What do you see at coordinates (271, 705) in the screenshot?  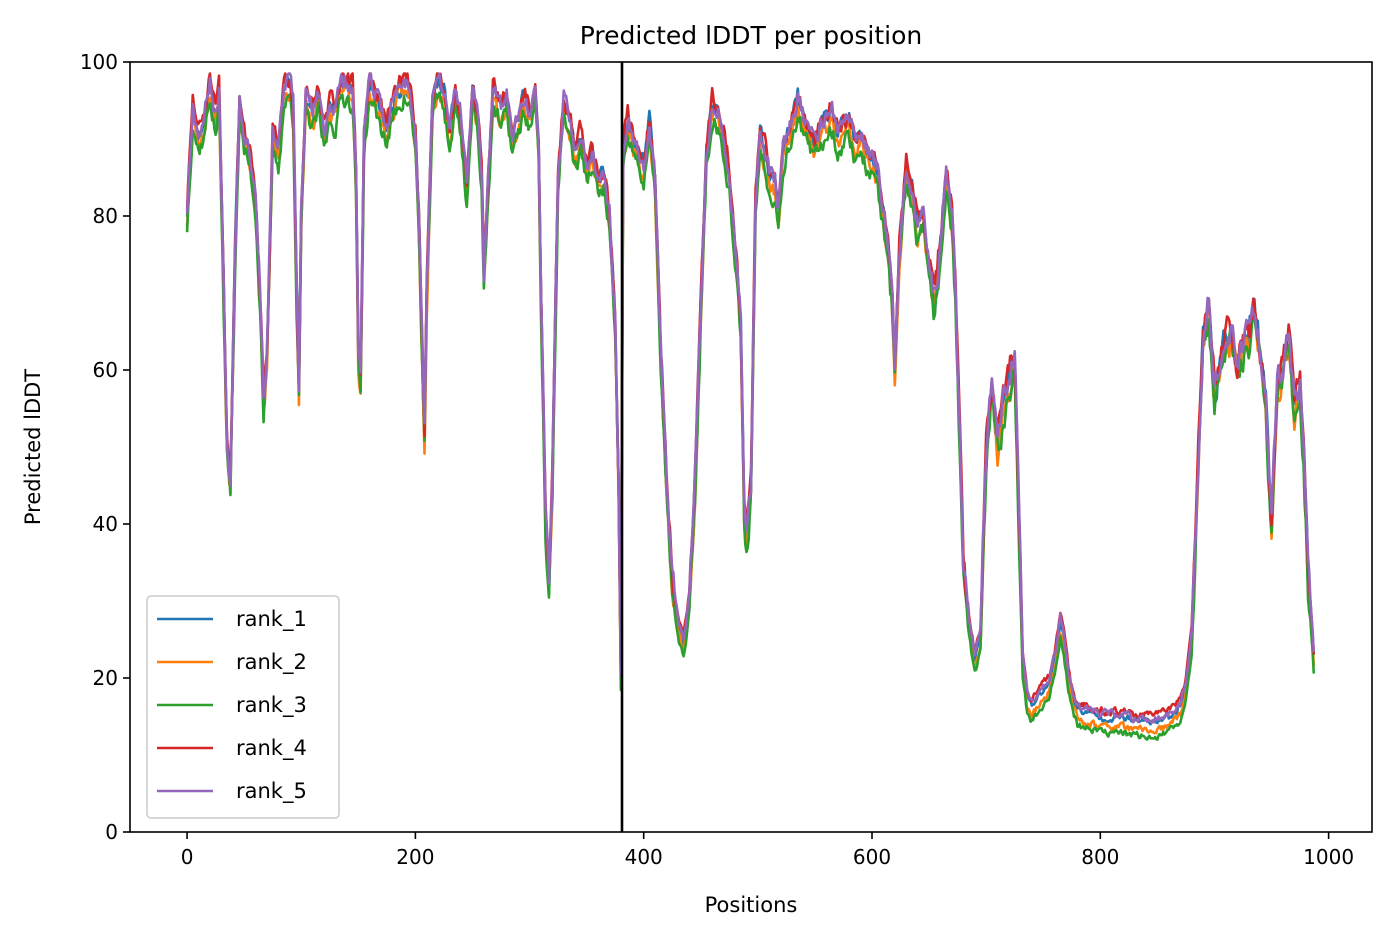 I see `legend-label-rank-3: rank_3` at bounding box center [271, 705].